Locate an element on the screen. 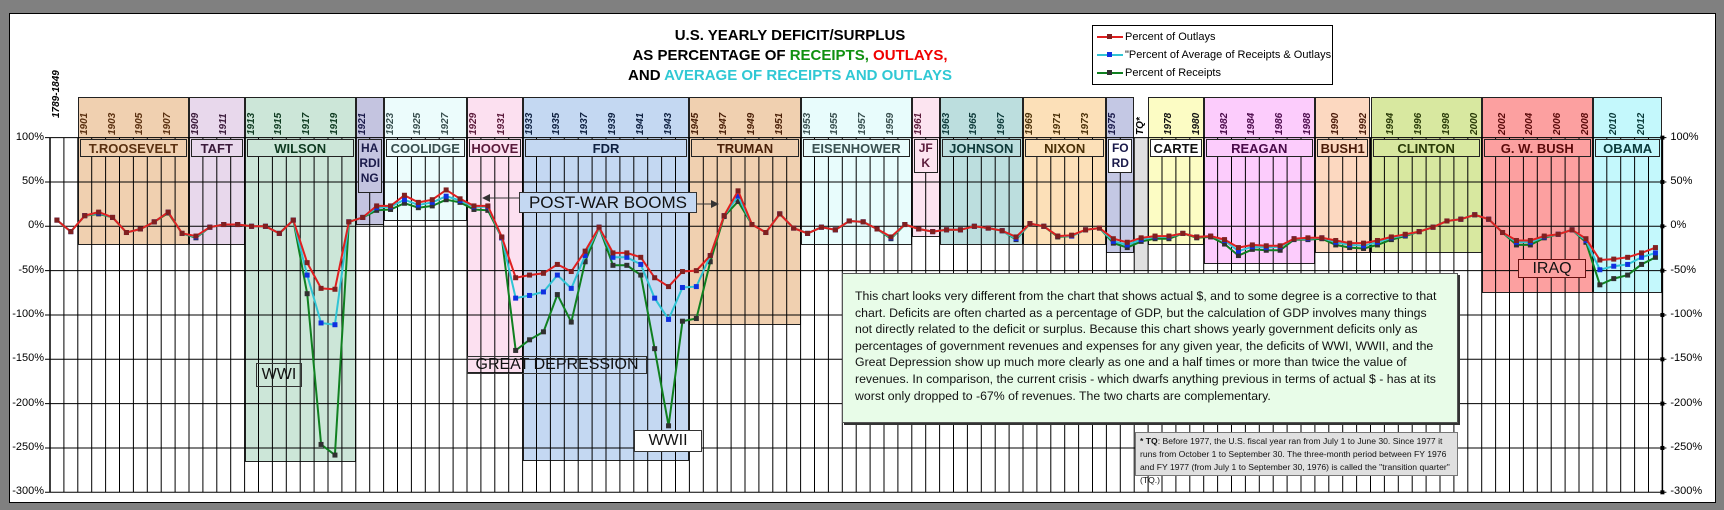 Image resolution: width=1724 pixels, height=510 pixels. legend-swatch-average is located at coordinates (1110, 54).